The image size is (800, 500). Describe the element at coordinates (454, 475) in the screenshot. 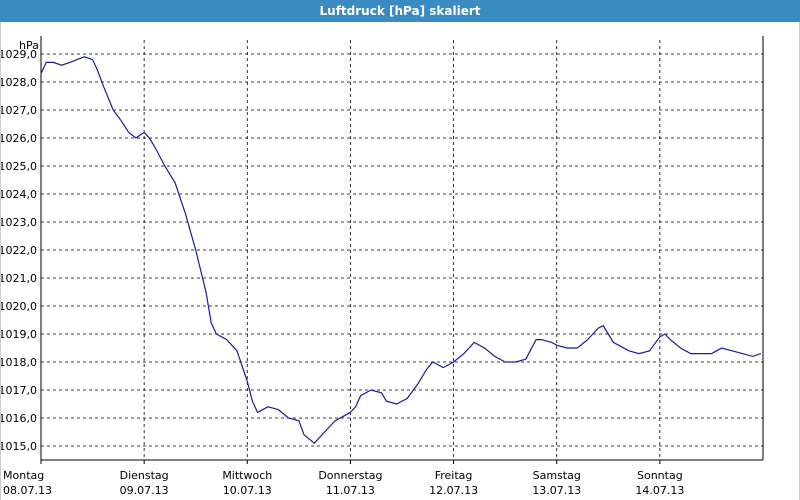

I see `x-tick-day-label: Freitag` at that location.